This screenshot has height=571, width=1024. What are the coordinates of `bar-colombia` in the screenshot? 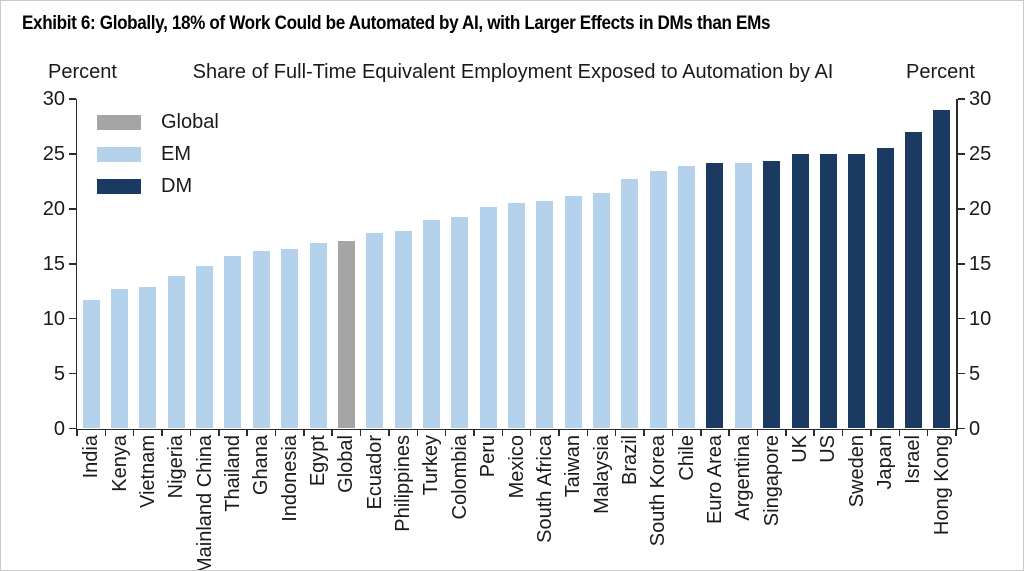 It's located at (460, 322).